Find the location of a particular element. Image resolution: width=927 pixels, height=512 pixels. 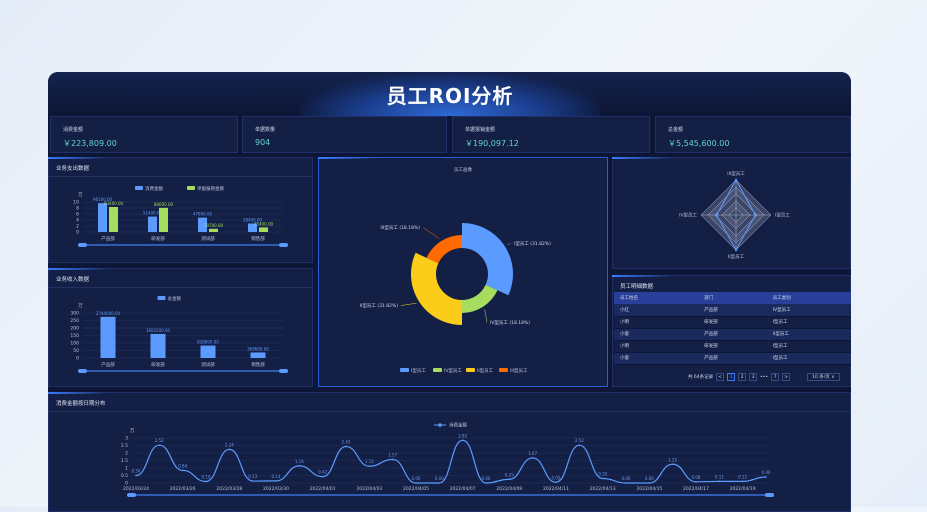

y-tick-label: 150 is located at coordinates (74, 336).